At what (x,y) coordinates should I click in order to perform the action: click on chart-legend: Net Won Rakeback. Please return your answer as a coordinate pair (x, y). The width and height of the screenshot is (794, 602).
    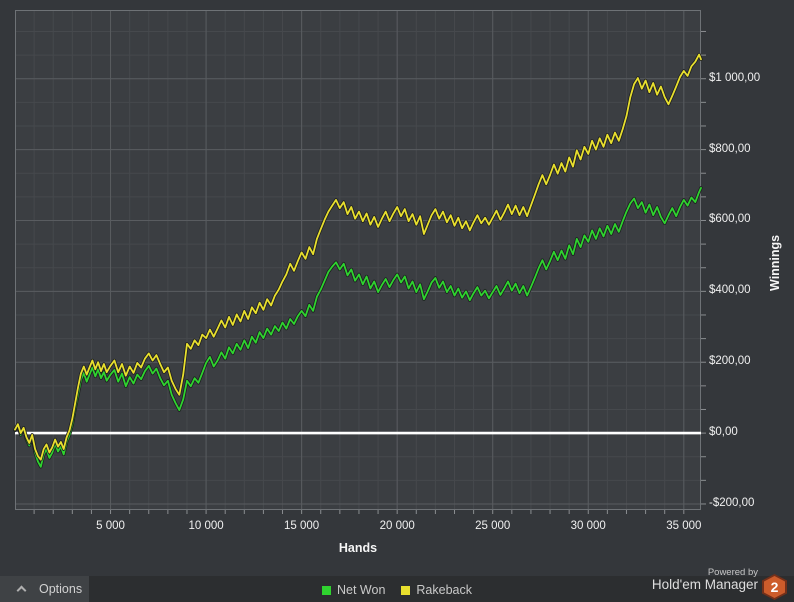
    Looking at the image, I should click on (397, 590).